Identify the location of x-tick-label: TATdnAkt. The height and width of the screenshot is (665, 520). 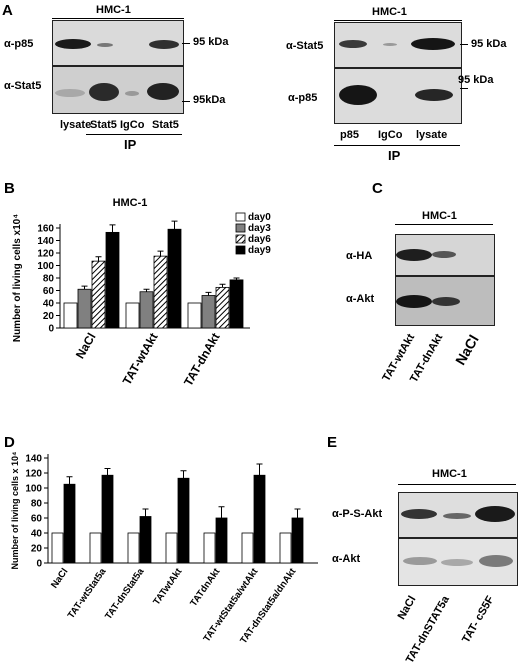
(205, 587).